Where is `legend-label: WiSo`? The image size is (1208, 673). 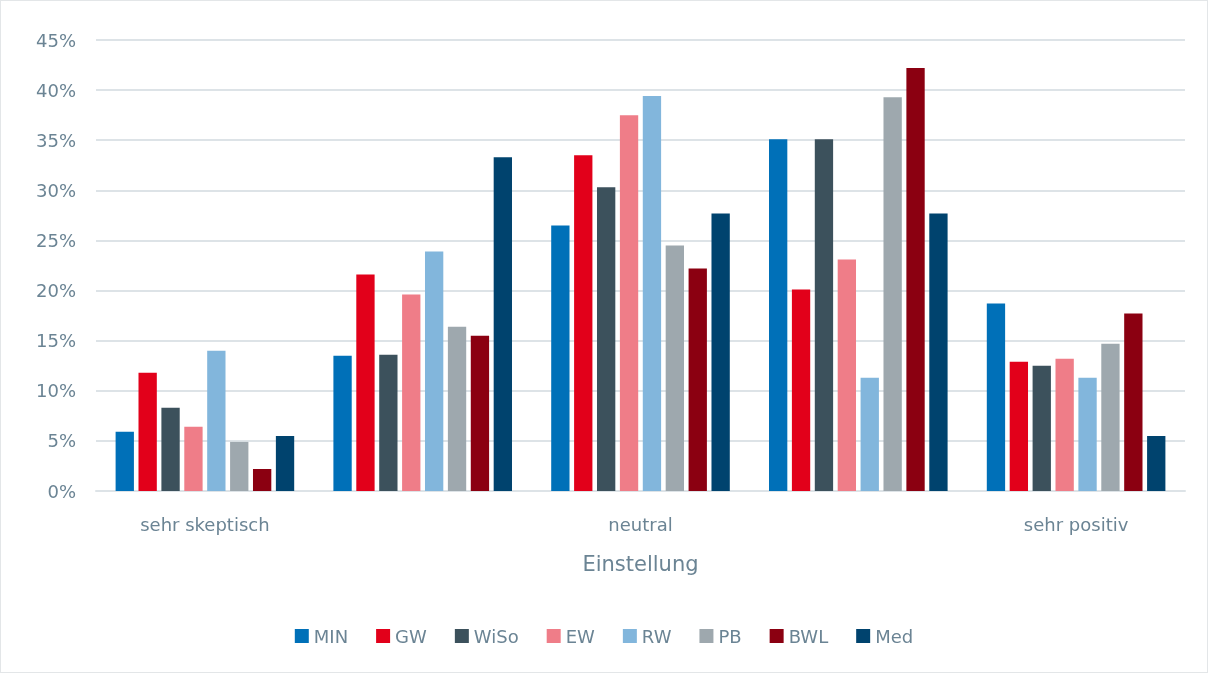
legend-label: WiSo is located at coordinates (496, 636).